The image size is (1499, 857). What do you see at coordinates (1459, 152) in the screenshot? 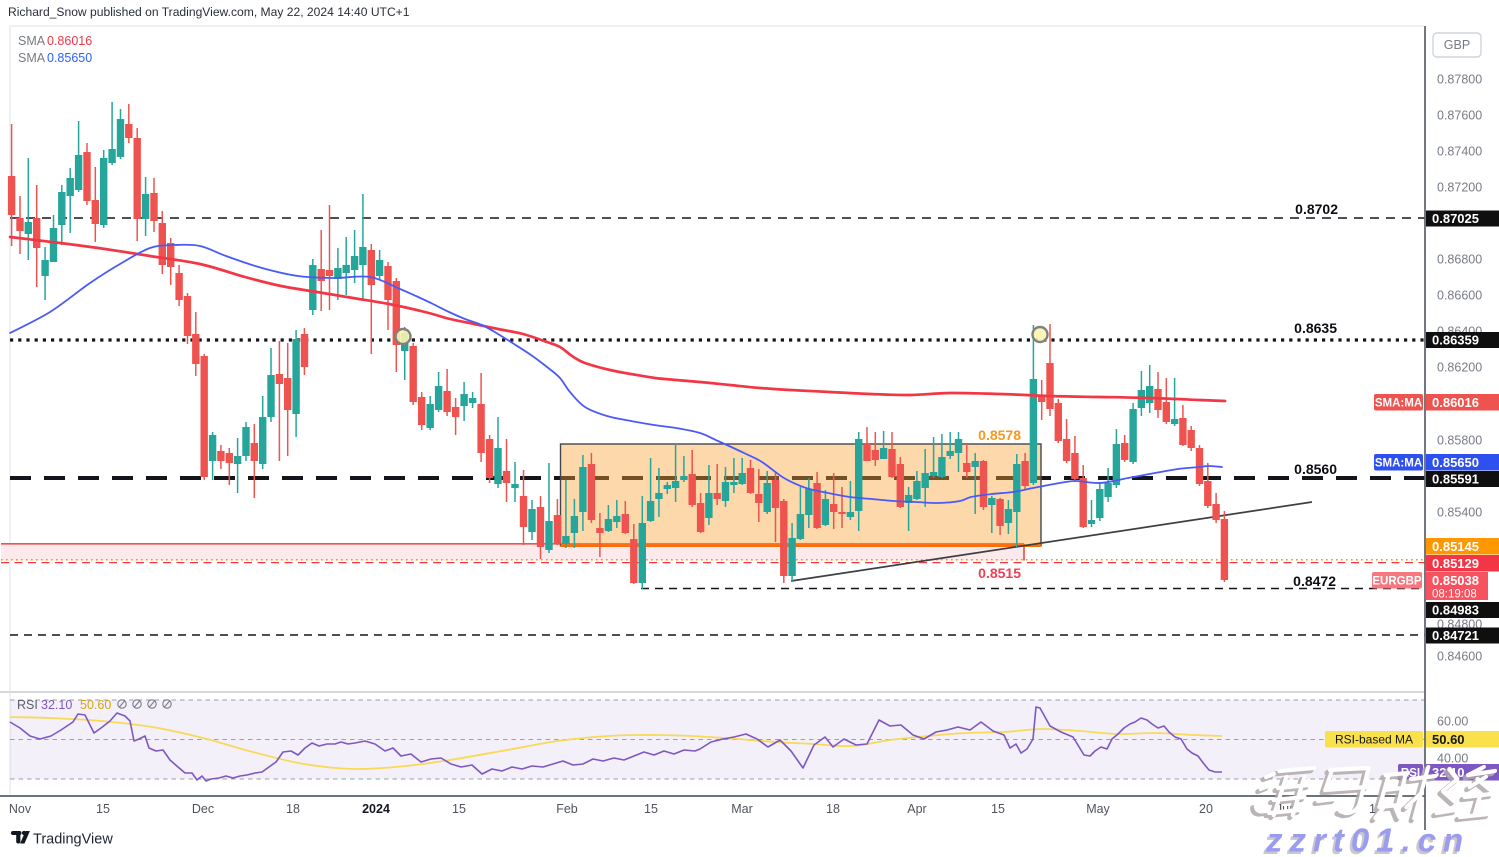
I see `svg-text: 0.87400` at bounding box center [1459, 152].